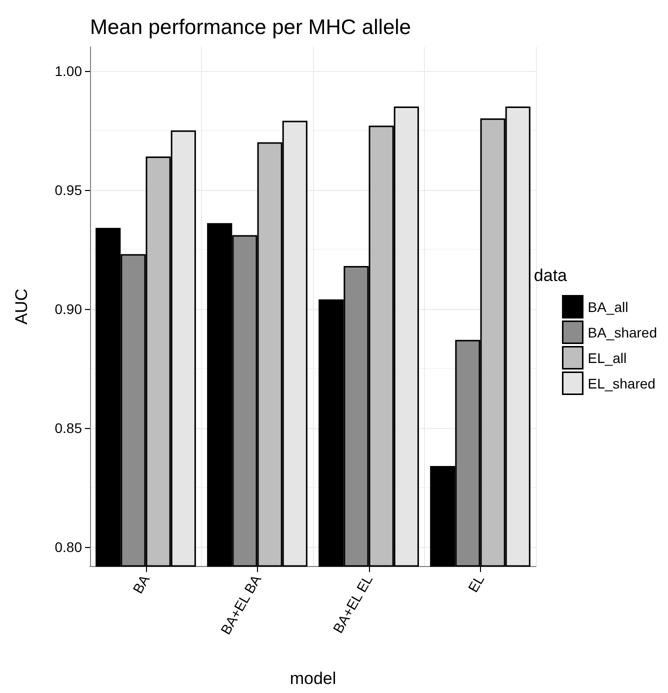  Describe the element at coordinates (313, 678) in the screenshot. I see `x-axis-title: model` at that location.